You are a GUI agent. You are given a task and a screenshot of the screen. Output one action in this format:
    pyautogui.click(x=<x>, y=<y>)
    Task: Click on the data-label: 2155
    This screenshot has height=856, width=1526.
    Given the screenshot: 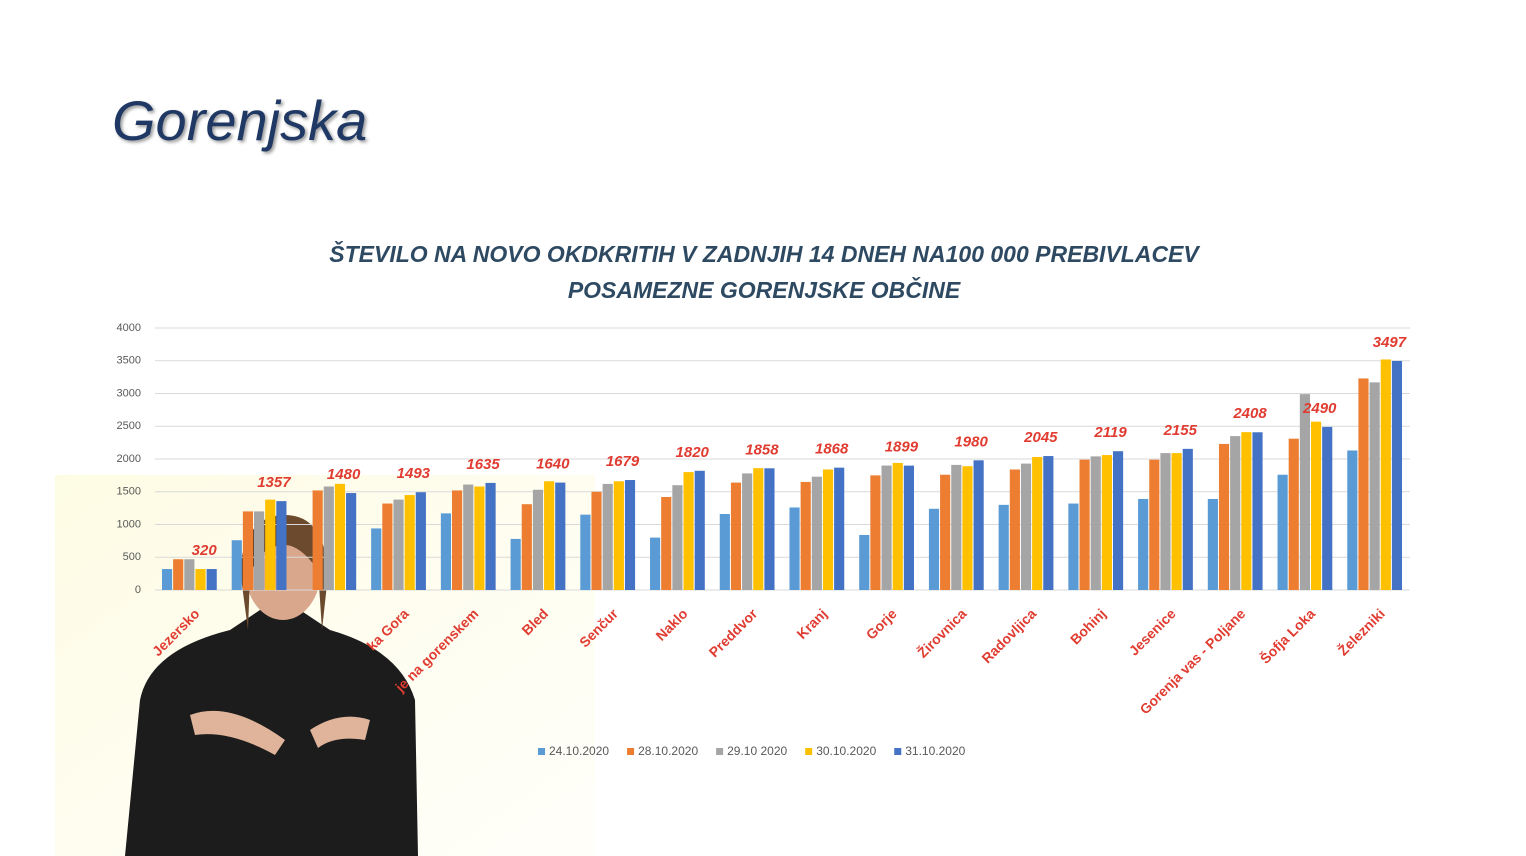 What is the action you would take?
    pyautogui.click(x=1180, y=430)
    